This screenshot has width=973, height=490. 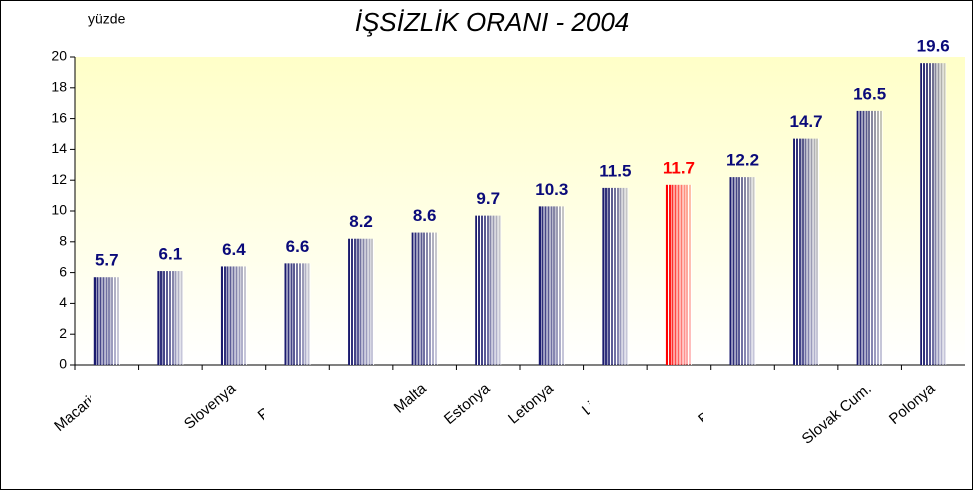 What do you see at coordinates (492, 22) in the screenshot?
I see `chart-title: İŞSİZLİK ORANI - 2004` at bounding box center [492, 22].